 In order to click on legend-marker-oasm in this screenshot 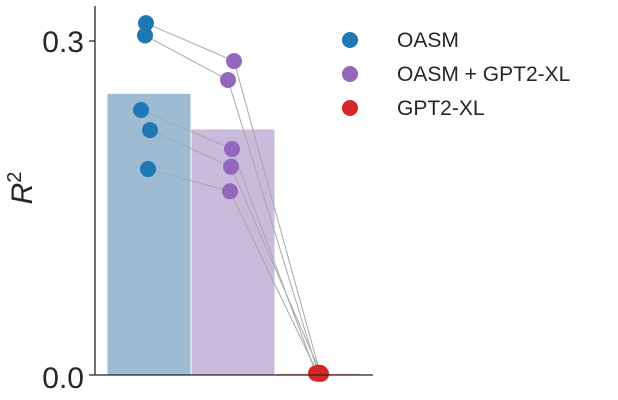, I will do `click(350, 40)`.